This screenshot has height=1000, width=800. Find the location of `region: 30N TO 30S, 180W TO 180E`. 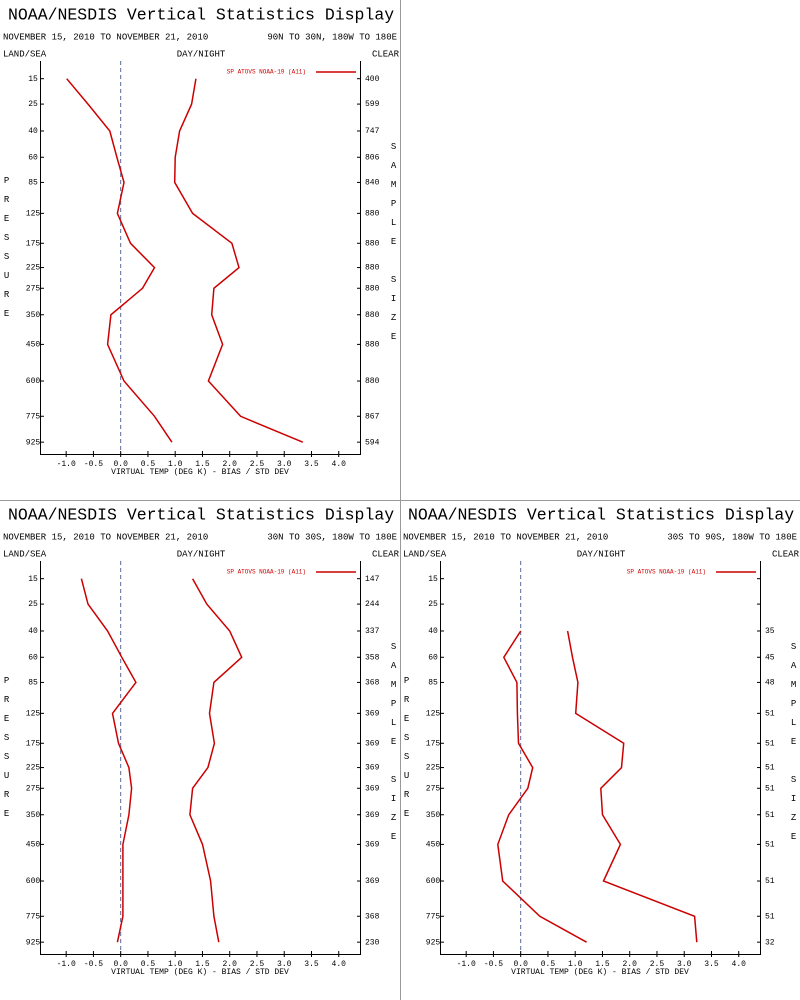

region: 30N TO 30S, 180W TO 180E is located at coordinates (332, 537).